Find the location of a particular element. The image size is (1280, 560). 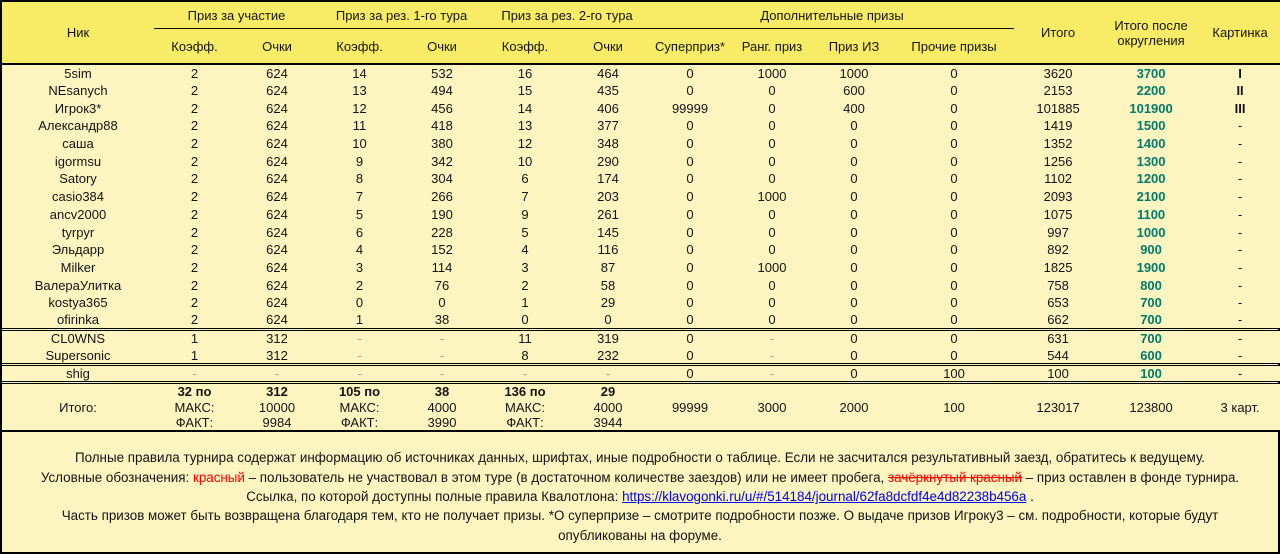

cell-coef-tour2: 3 is located at coordinates (525, 267).